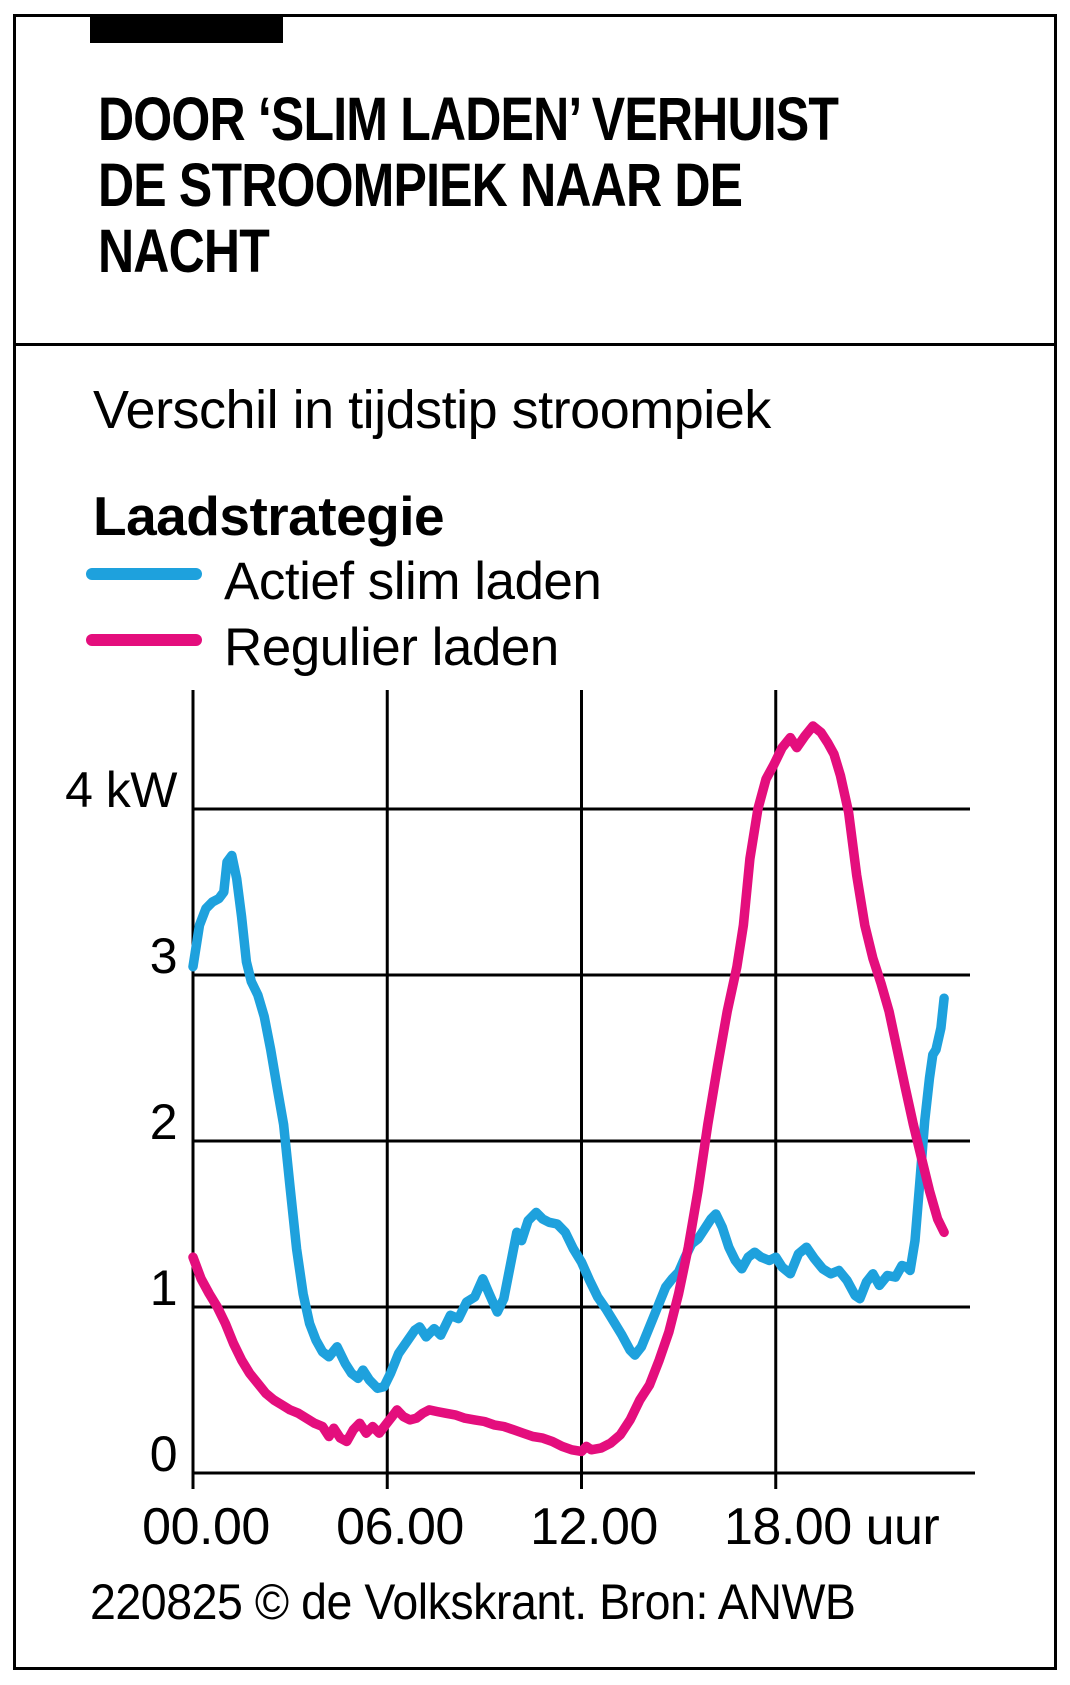 The image size is (1070, 1685). I want to click on chart-subtitle: Verschil in tijdstip stroompiek, so click(432, 410).